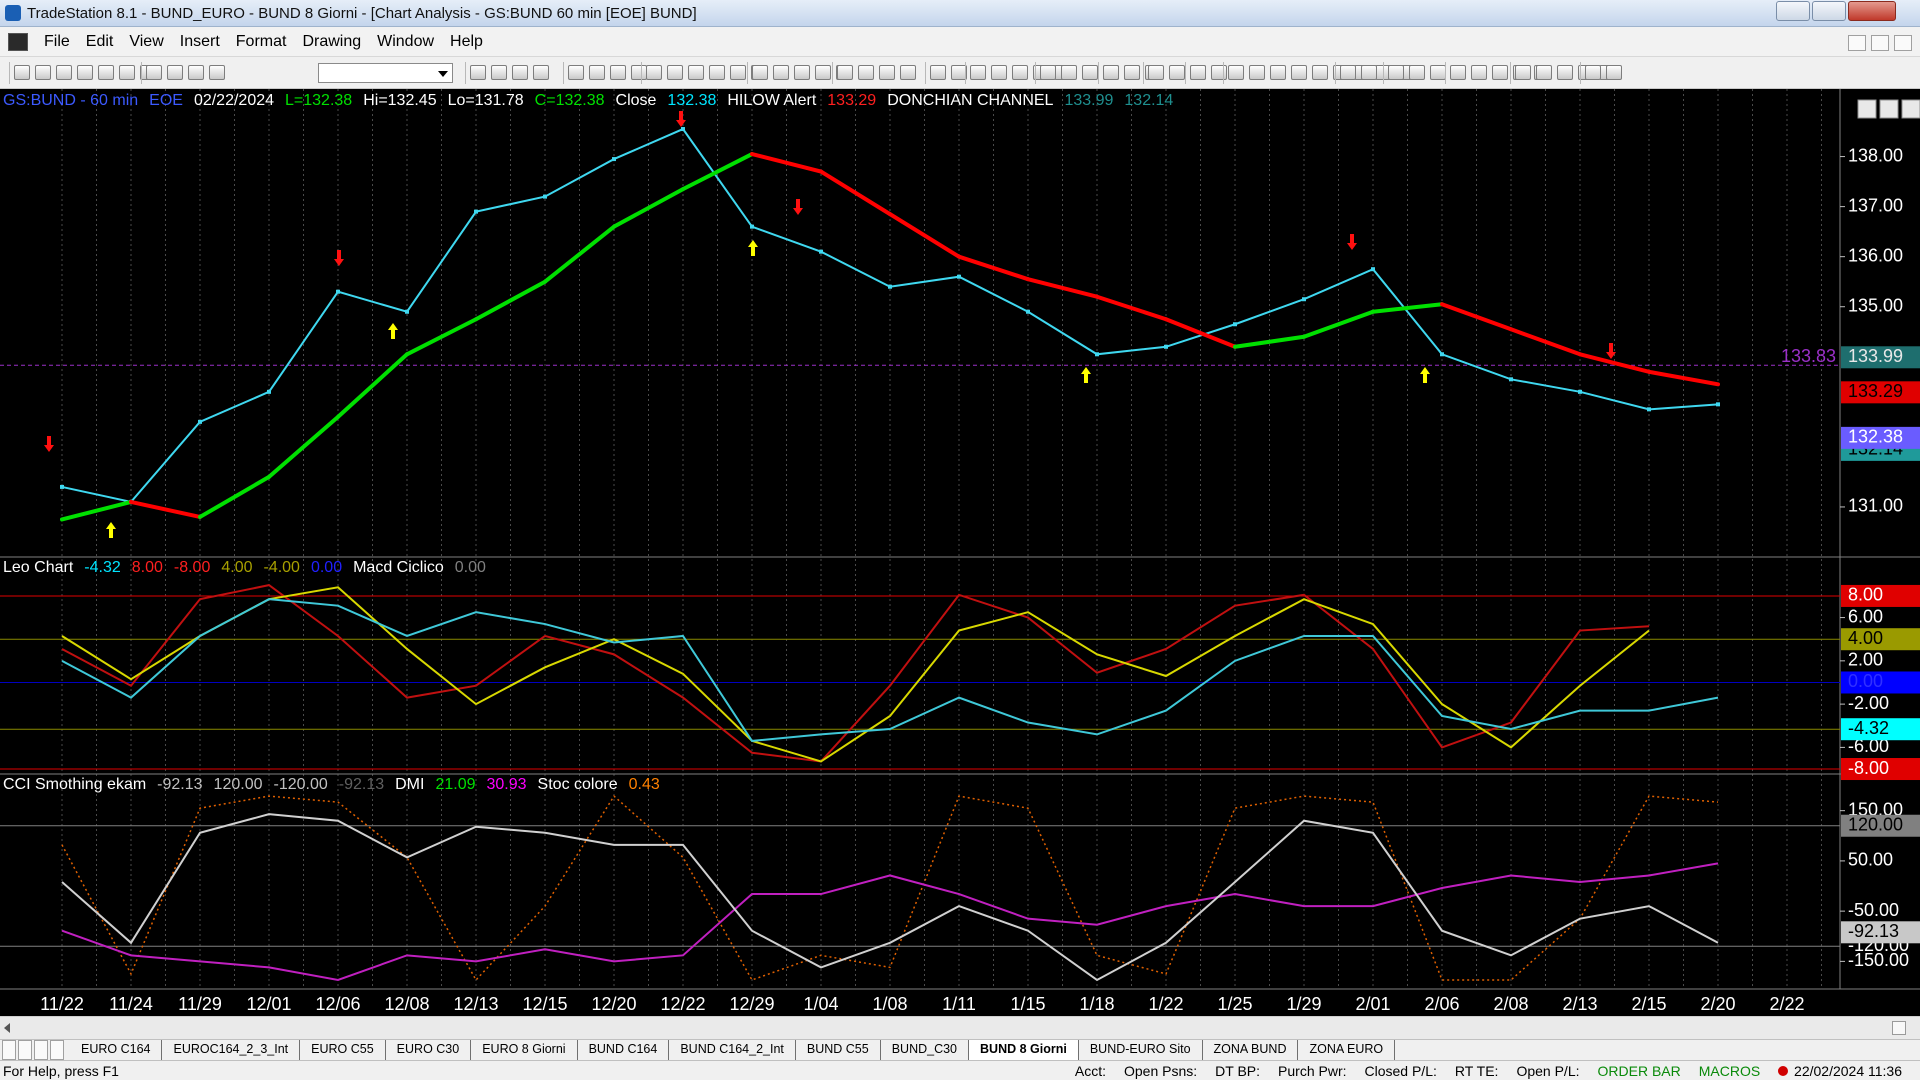 This screenshot has height=1080, width=1920. Describe the element at coordinates (231, 1050) in the screenshot. I see `workspace-tab: EUROC164_2_3_Int` at that location.